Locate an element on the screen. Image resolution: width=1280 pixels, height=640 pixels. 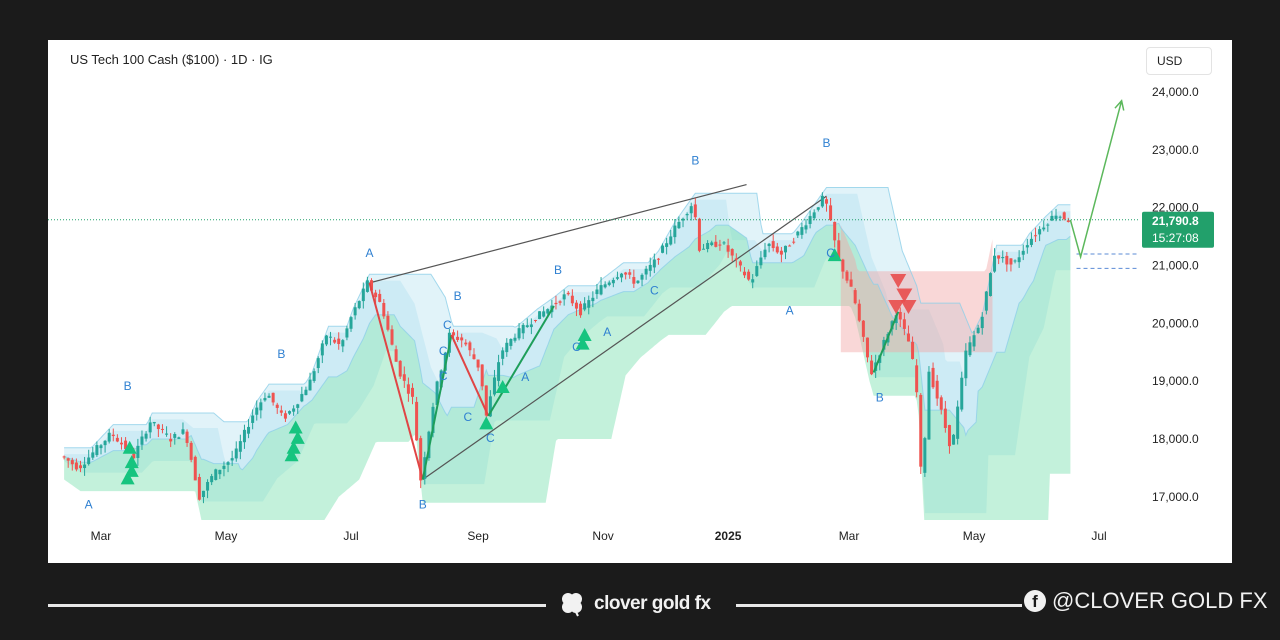
chart-title: US Tech 100 Cash ($100) · 1D · IG is located at coordinates (171, 59).